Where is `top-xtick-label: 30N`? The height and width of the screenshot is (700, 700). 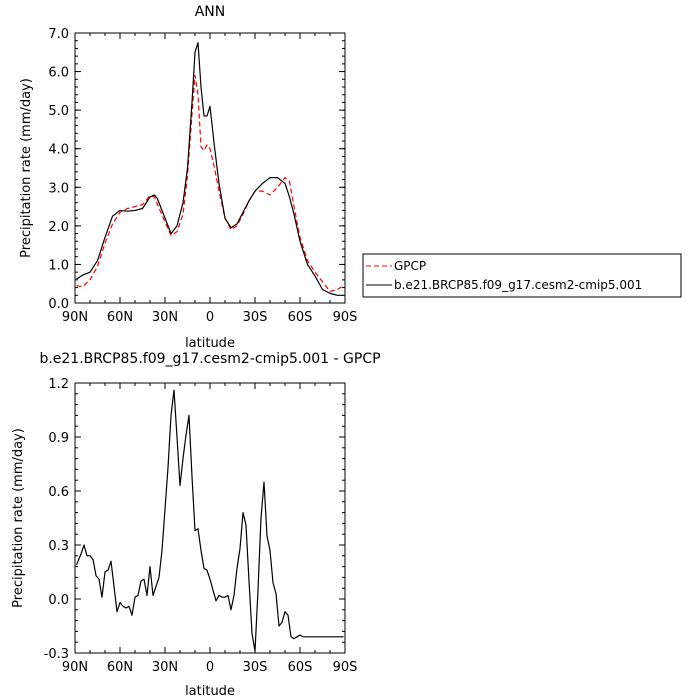 top-xtick-label: 30N is located at coordinates (165, 317).